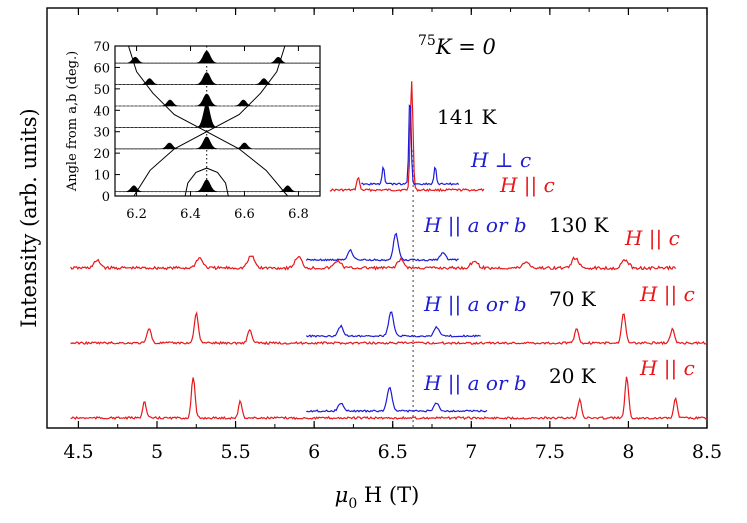 This screenshot has width=747, height=523. Describe the element at coordinates (475, 225) in the screenshot. I see `annotation-h-ab-130: H || a or b` at that location.